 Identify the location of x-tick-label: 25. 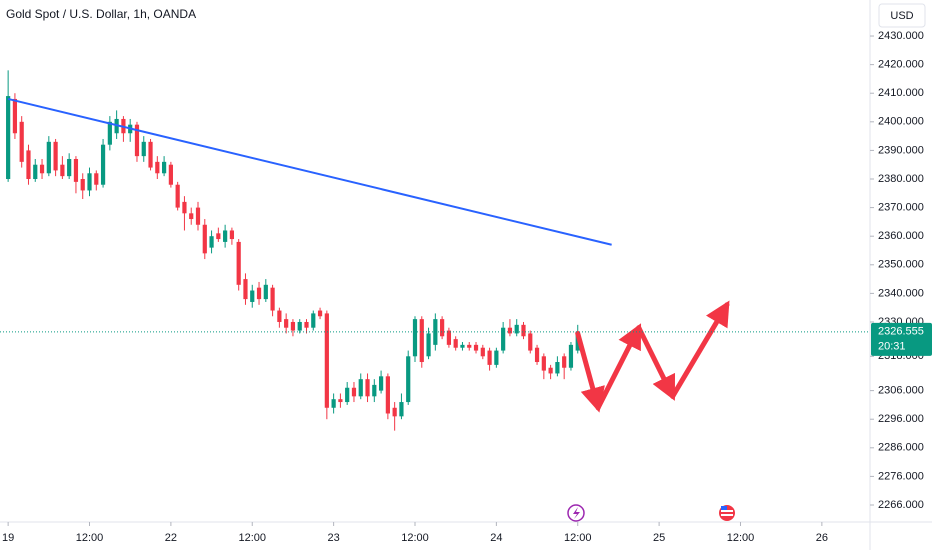
(659, 538).